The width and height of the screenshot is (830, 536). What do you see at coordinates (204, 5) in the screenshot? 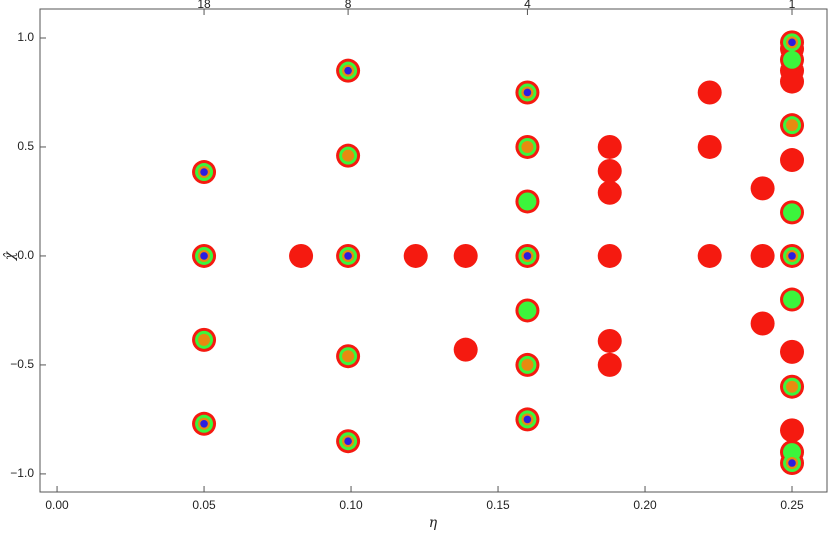
I see `x2-tick-label: 18` at bounding box center [204, 5].